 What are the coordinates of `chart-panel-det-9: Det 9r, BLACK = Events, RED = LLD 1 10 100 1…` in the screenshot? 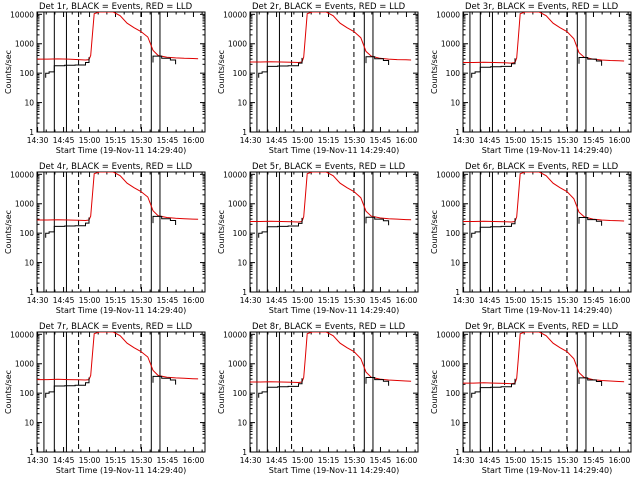 It's located at (531, 398).